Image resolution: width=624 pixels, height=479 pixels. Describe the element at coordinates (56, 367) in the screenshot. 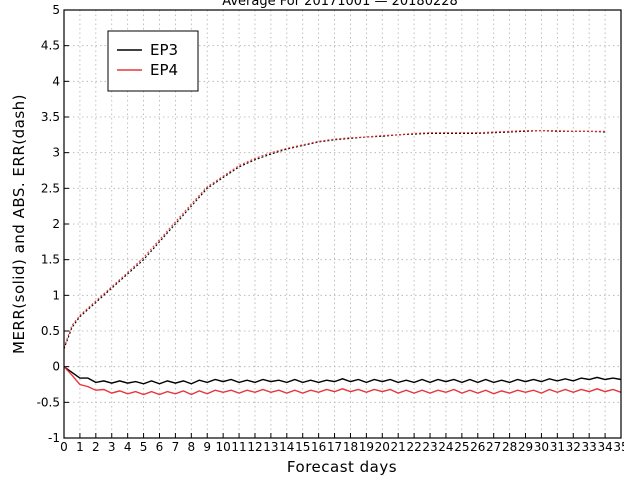

I see `y-tick-label: 0` at that location.